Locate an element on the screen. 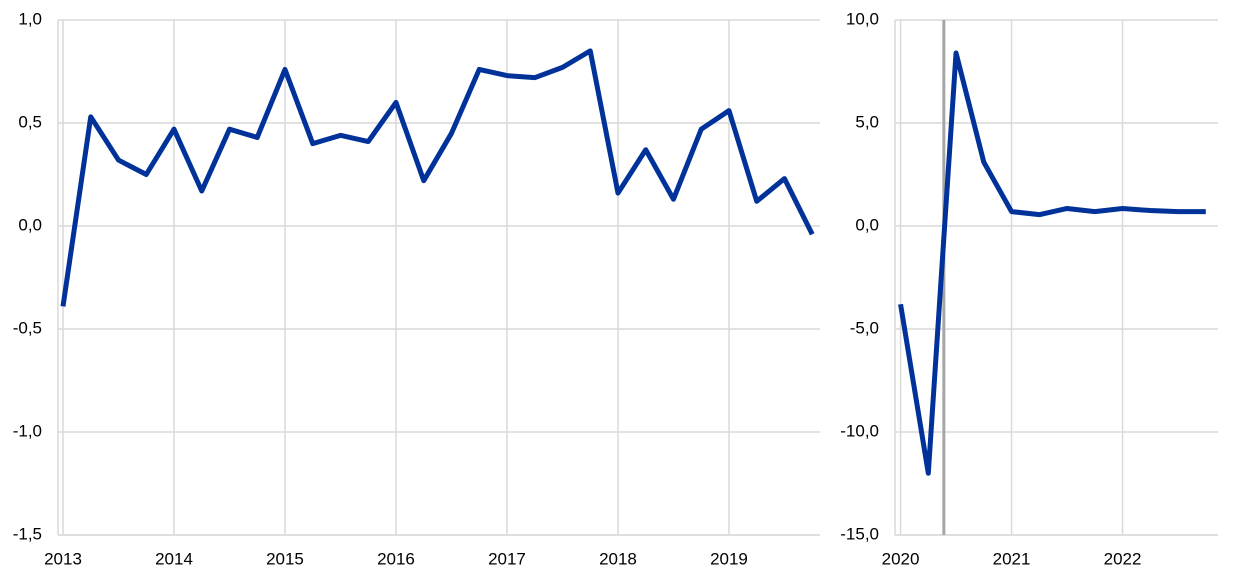  y-tick-label: 5,0 is located at coordinates (867, 121).